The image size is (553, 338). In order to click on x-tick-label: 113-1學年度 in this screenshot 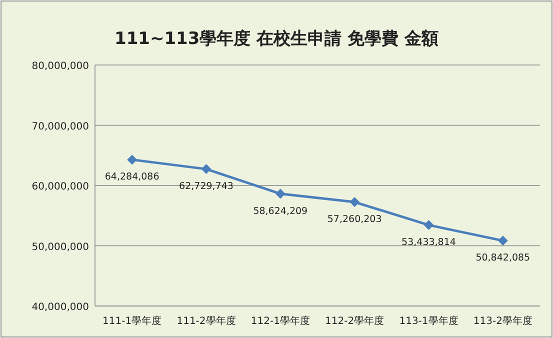, I will do `click(428, 321)`.